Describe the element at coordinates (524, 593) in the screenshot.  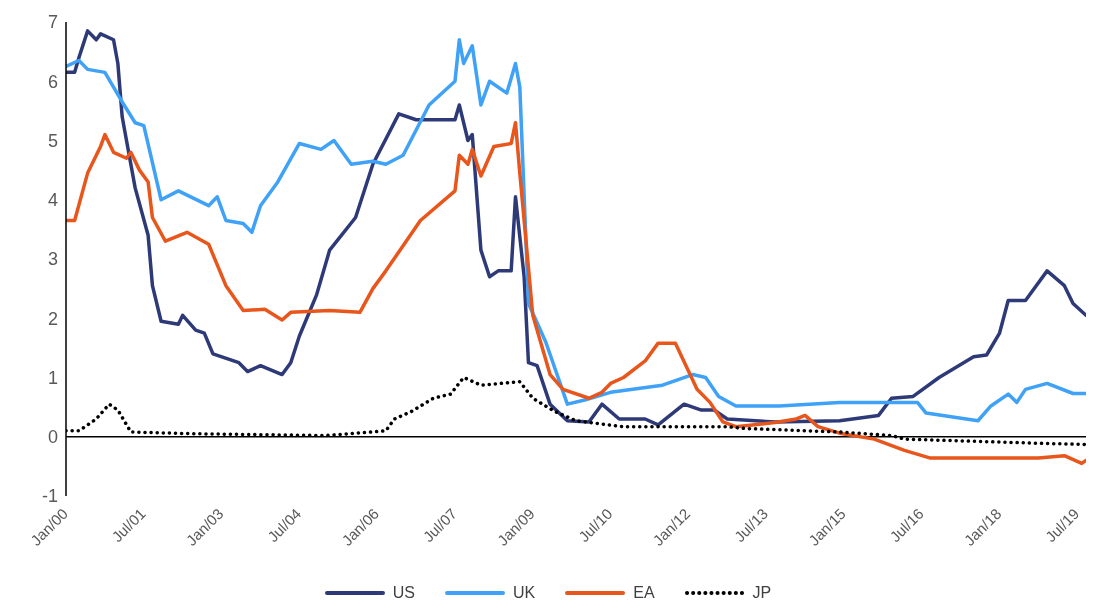
I see `legend-label: UK` at that location.